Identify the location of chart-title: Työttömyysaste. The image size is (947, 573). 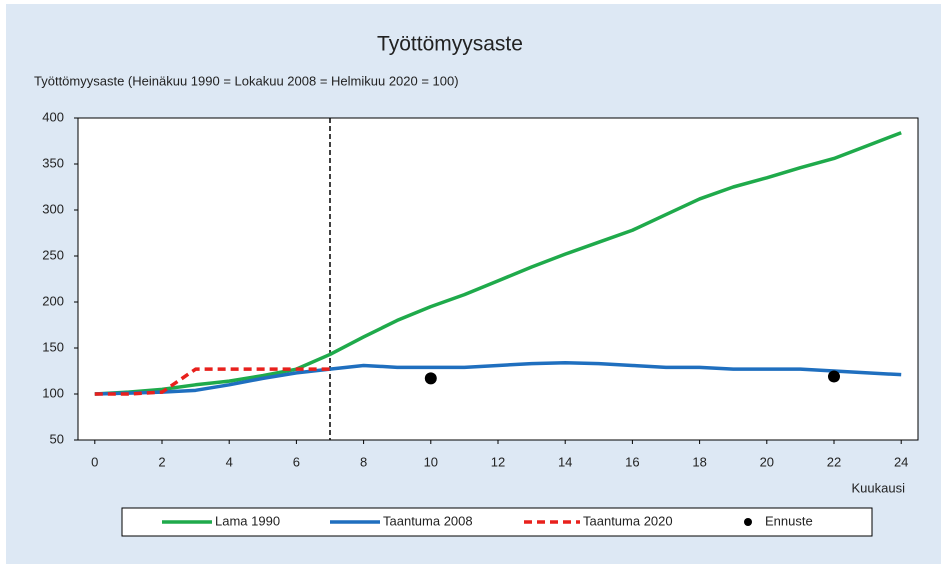
(450, 44).